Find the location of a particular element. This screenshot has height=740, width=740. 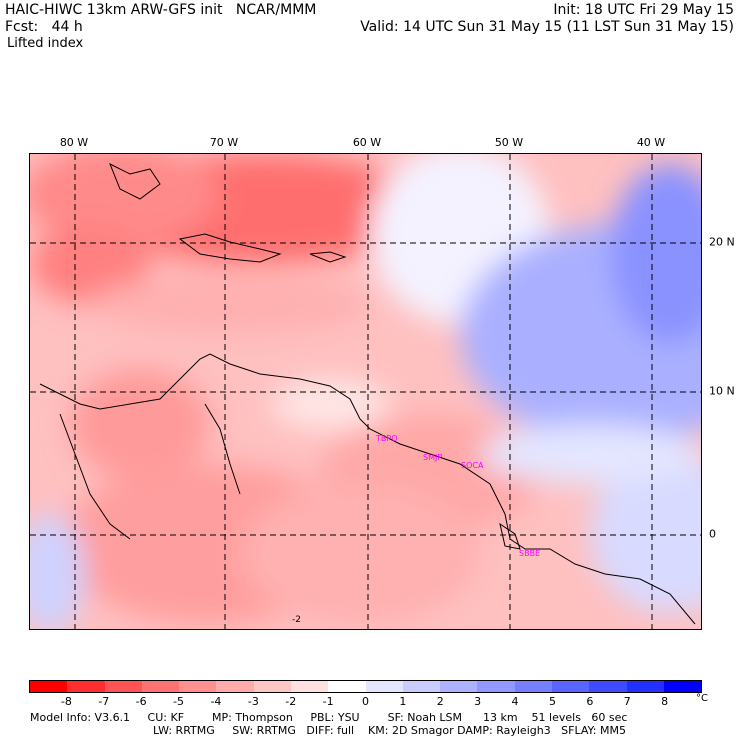

legend-tick-label: 4 is located at coordinates (515, 701).